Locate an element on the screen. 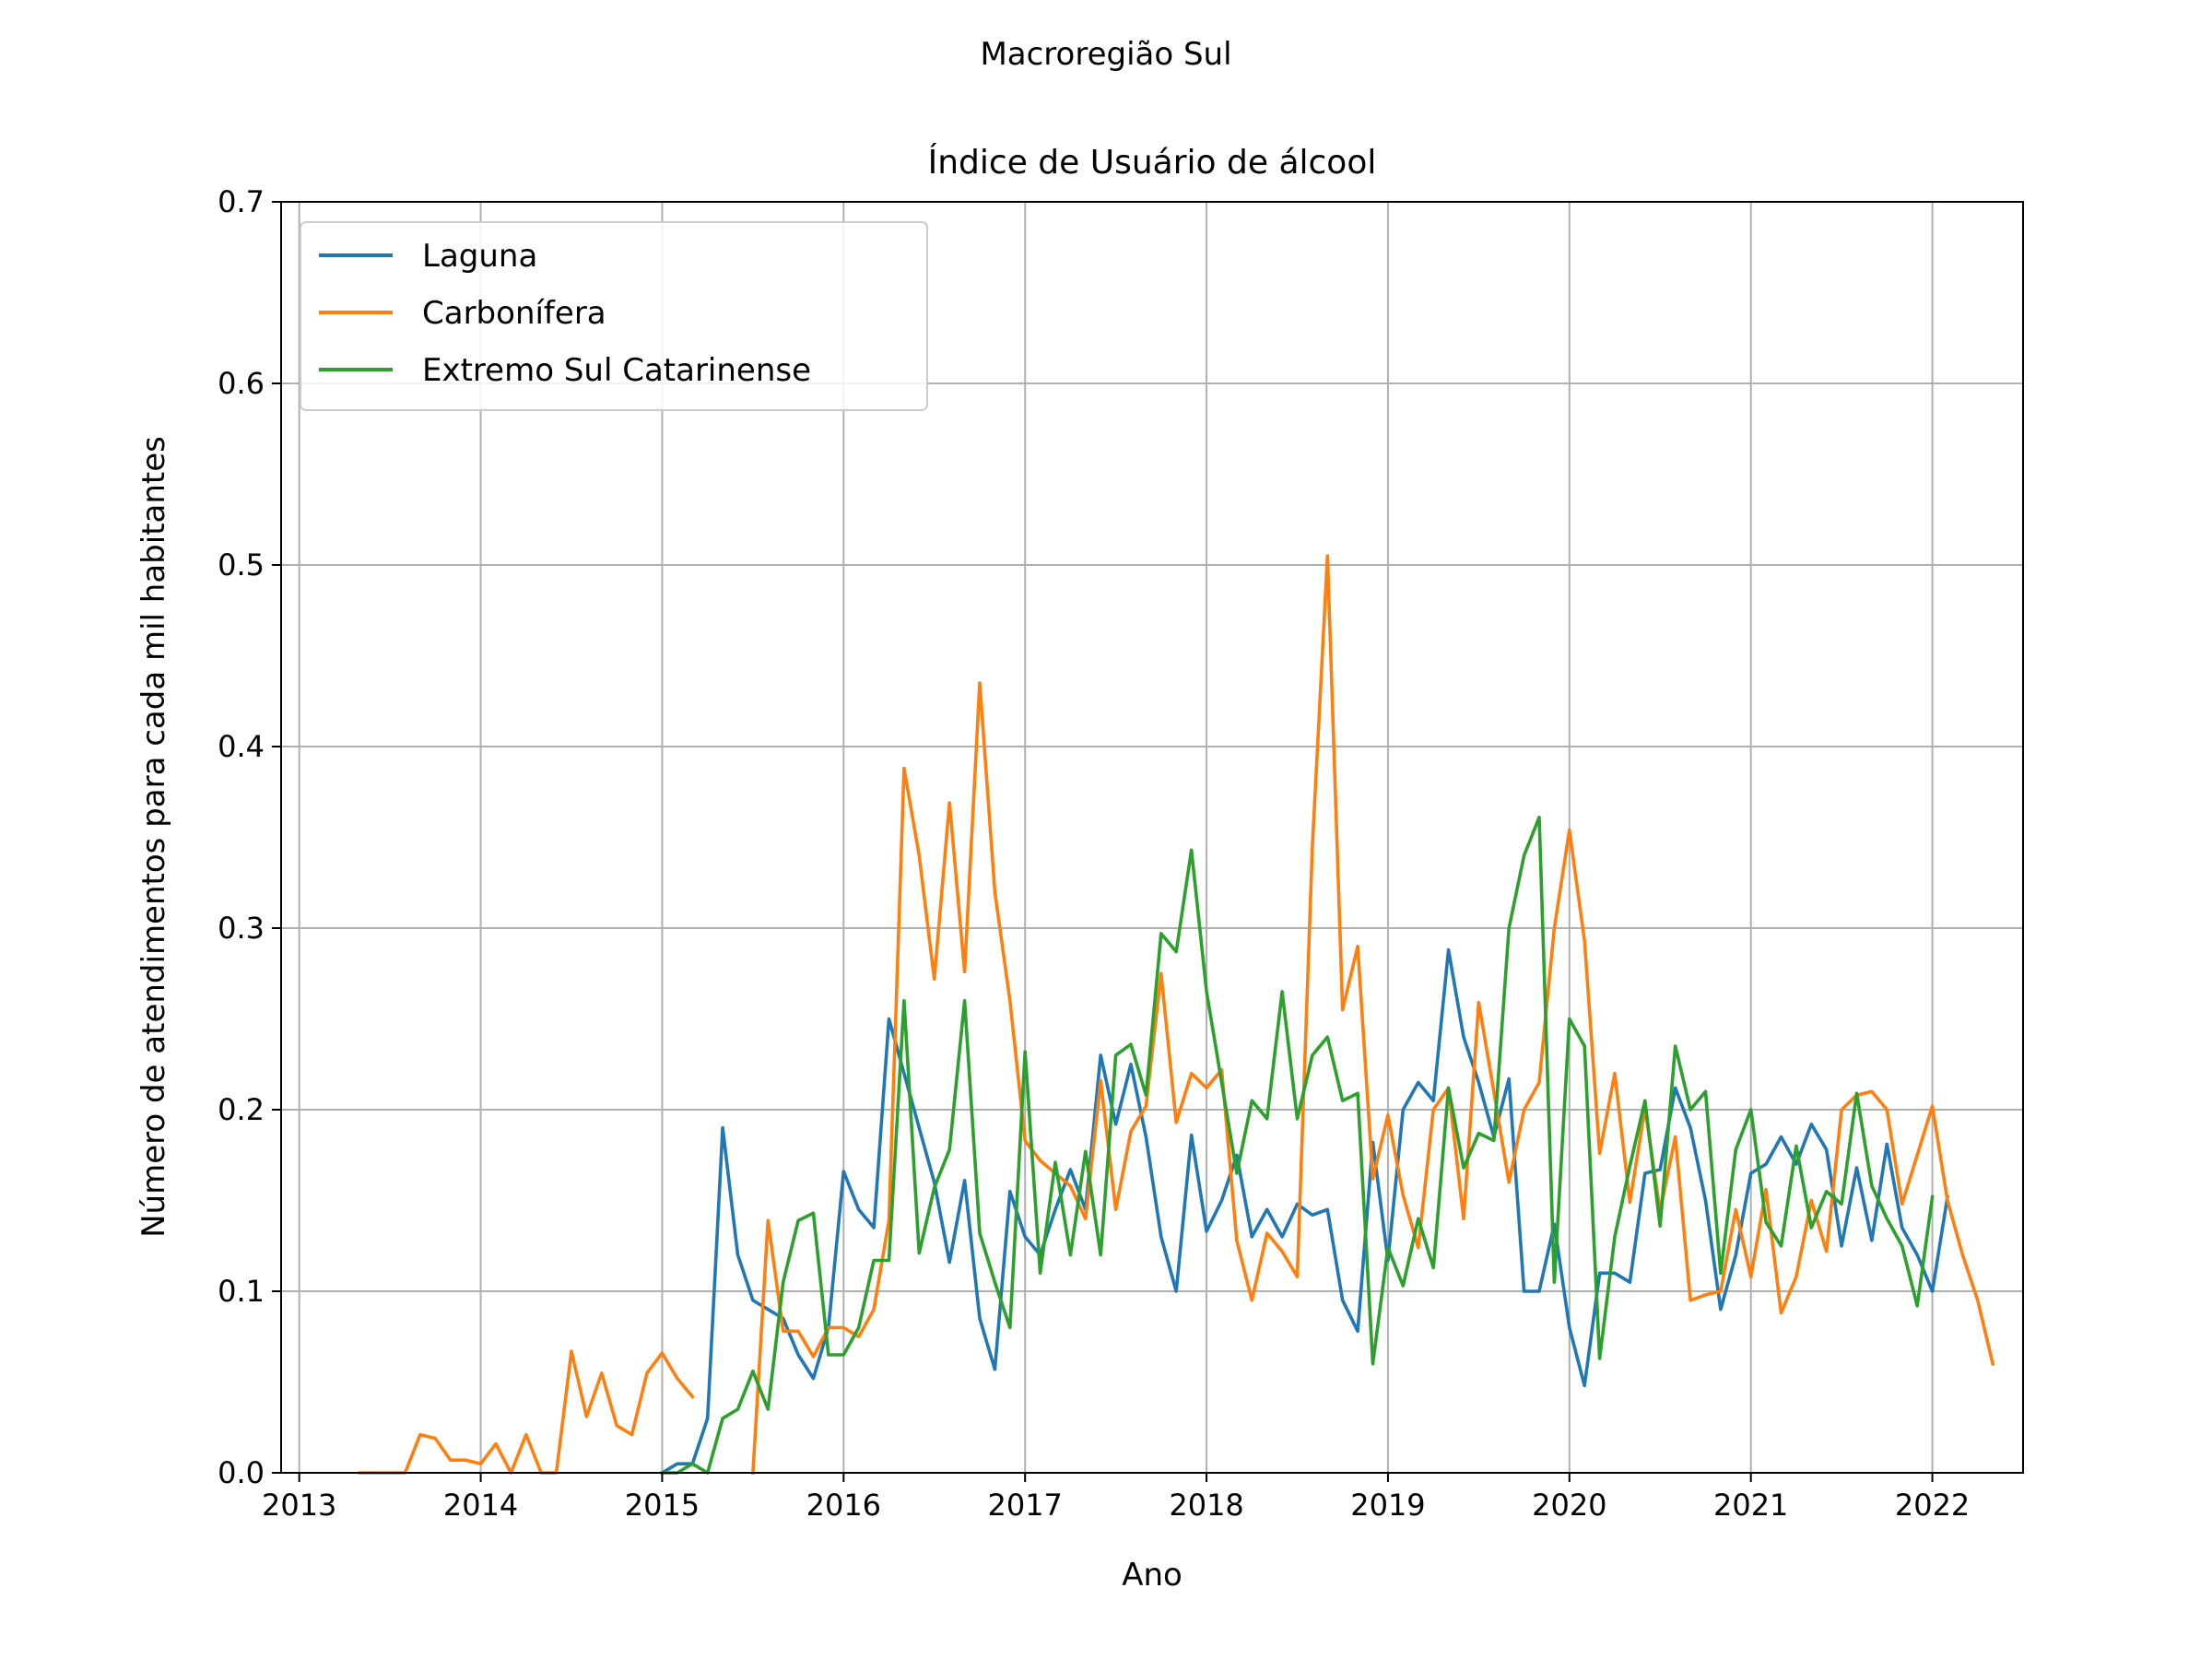 The height and width of the screenshot is (1659, 2212). y-tick-label: 0.2 is located at coordinates (241, 1109).